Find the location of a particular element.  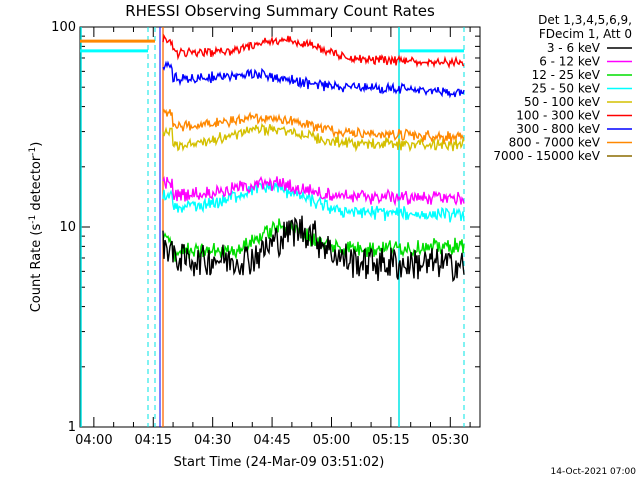

legend-entry-label: 3 - 6 keV is located at coordinates (574, 48).